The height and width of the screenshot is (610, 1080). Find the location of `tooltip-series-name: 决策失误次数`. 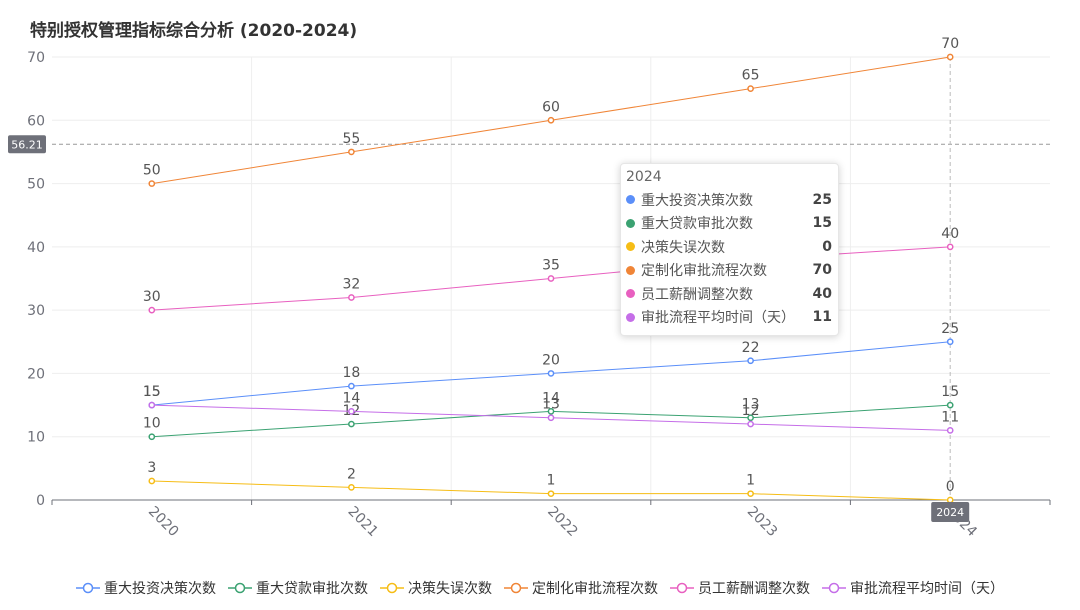

tooltip-series-name: 决策失误次数 is located at coordinates (683, 247).